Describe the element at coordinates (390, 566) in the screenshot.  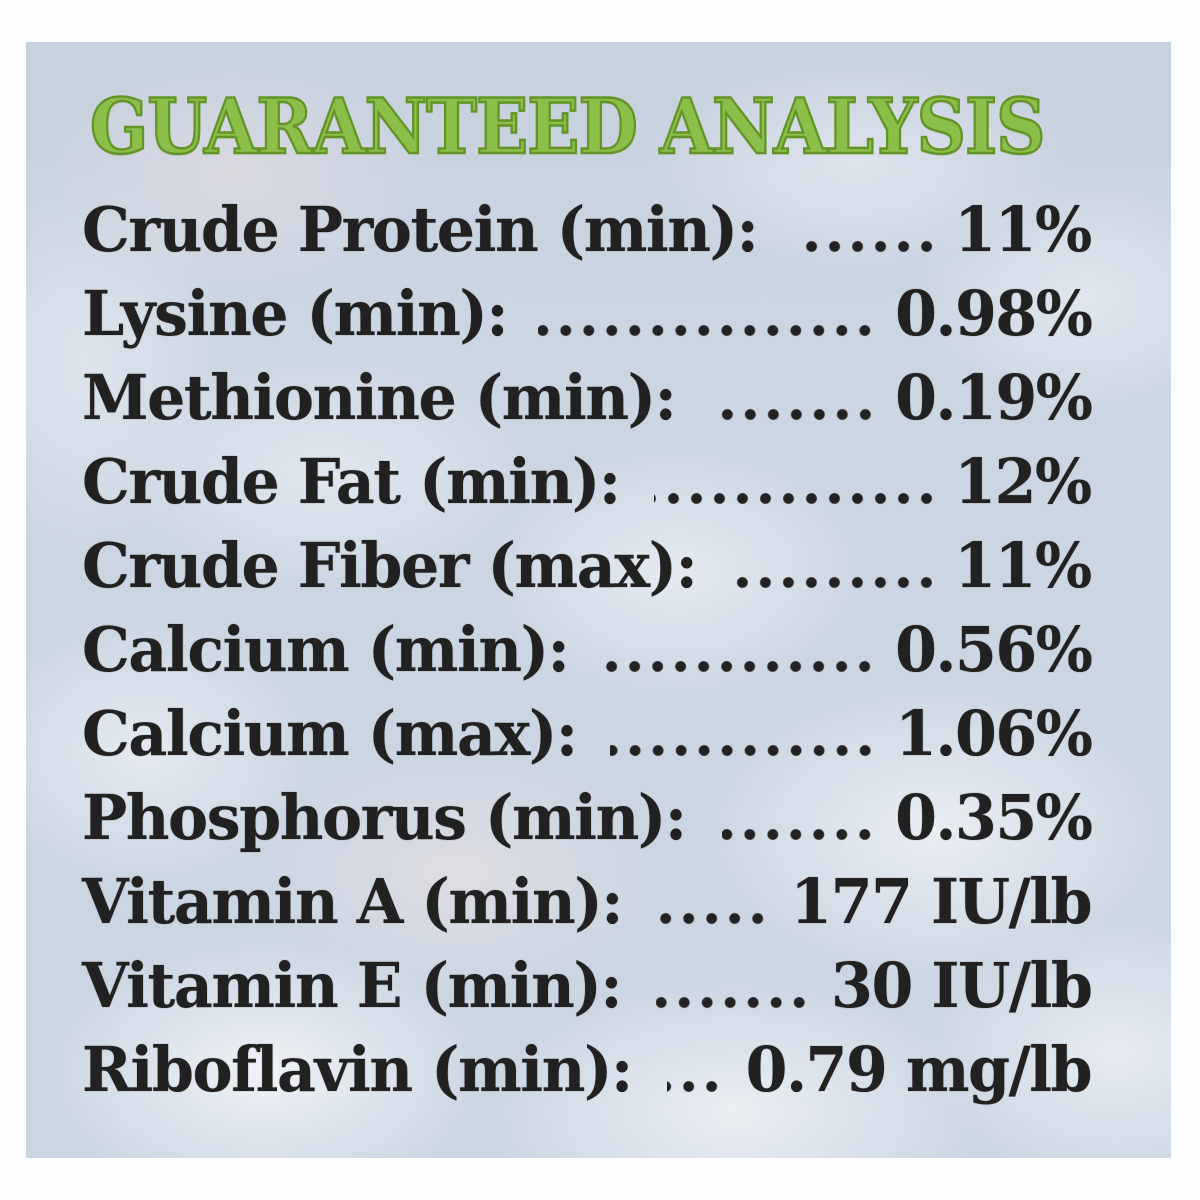
I see `nutrient-name: Crude Fiber (max):` at that location.